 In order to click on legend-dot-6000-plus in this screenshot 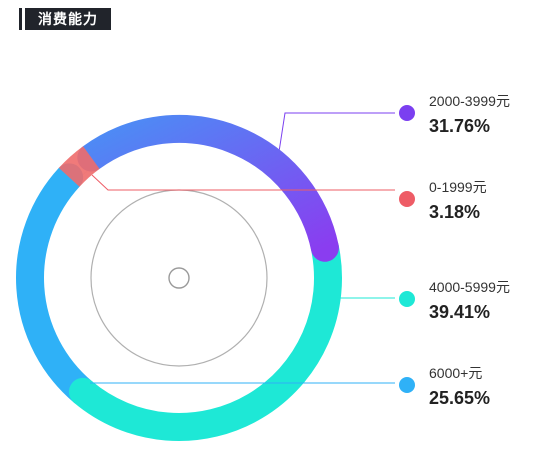, I will do `click(407, 385)`.